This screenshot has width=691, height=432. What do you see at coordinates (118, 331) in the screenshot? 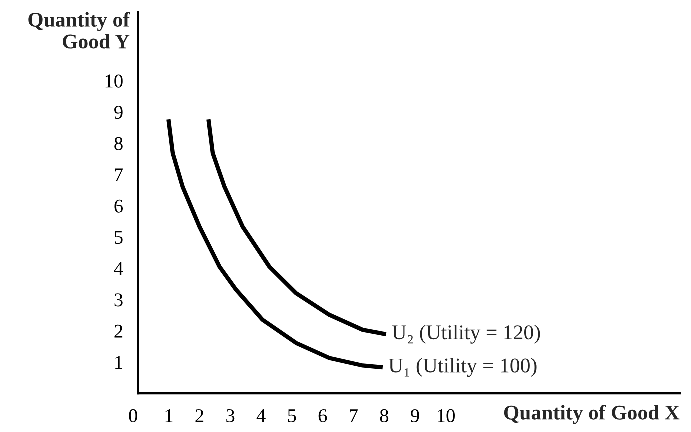
I see `y-tick-label: 2` at bounding box center [118, 331].